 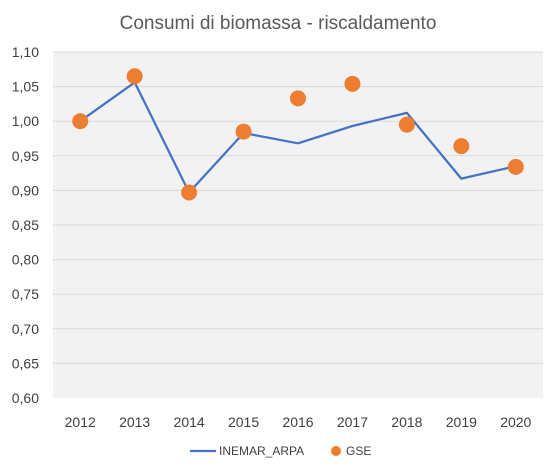 I want to click on y-tick-label: 0,95, so click(x=25, y=156).